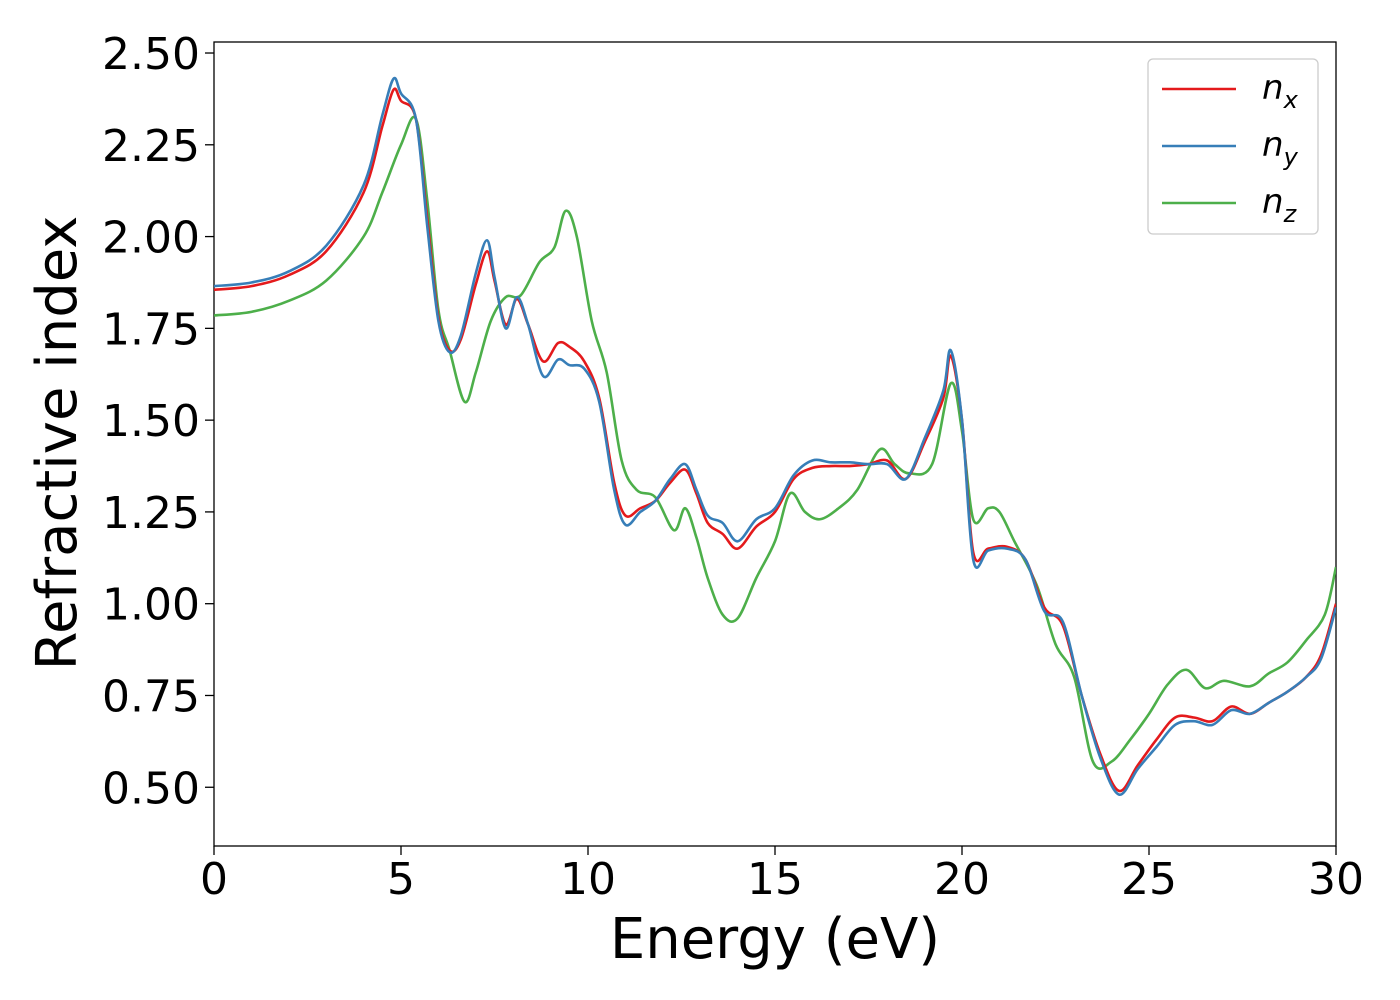 The image size is (1400, 1000). I want to click on x-tick-label: 25, so click(1149, 879).